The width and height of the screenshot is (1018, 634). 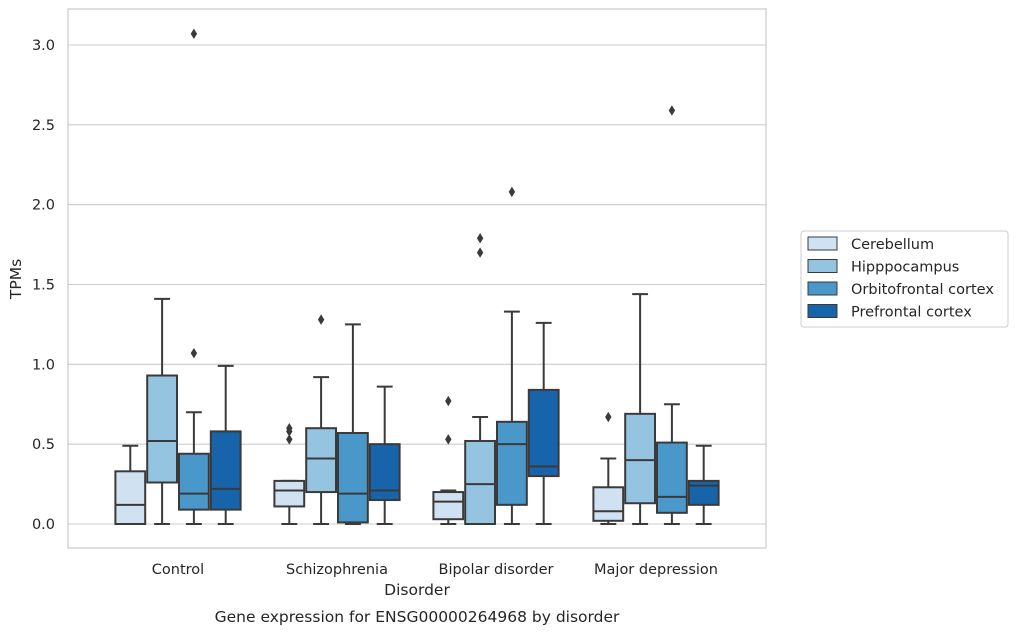 I want to click on y-tick-label: 3.0, so click(x=43, y=46).